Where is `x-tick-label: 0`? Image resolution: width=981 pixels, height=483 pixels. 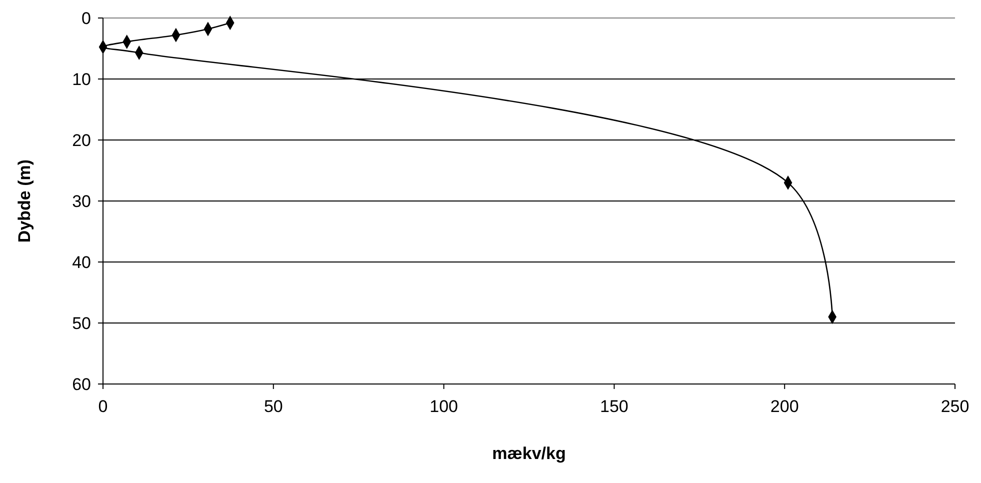 x-tick-label: 0 is located at coordinates (103, 406).